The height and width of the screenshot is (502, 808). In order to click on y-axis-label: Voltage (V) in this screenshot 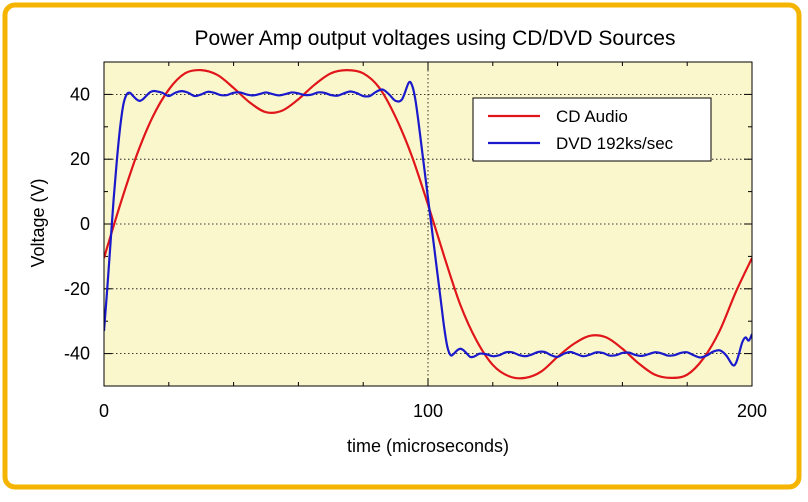, I will do `click(38, 222)`.